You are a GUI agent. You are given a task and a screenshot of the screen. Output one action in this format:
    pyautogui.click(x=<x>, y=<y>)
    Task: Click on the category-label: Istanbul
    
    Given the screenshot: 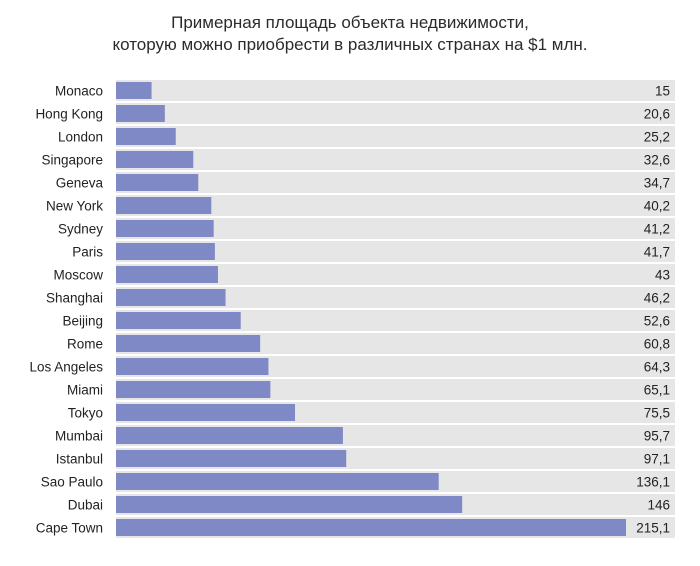 What is the action you would take?
    pyautogui.click(x=79, y=459)
    